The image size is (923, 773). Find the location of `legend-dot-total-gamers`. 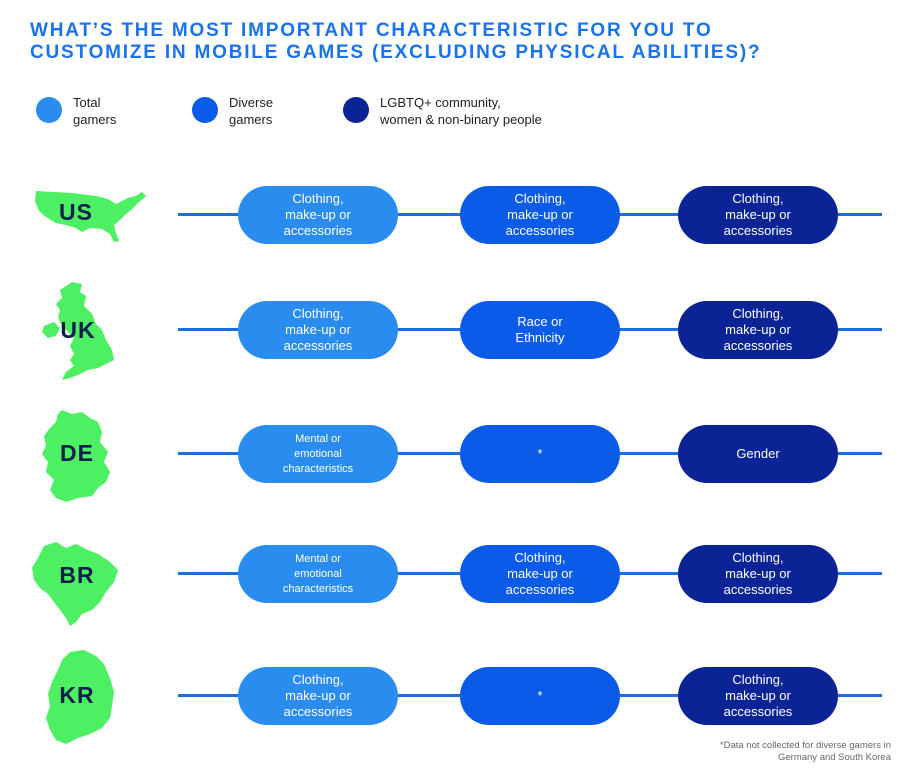

legend-dot-total-gamers is located at coordinates (49, 110).